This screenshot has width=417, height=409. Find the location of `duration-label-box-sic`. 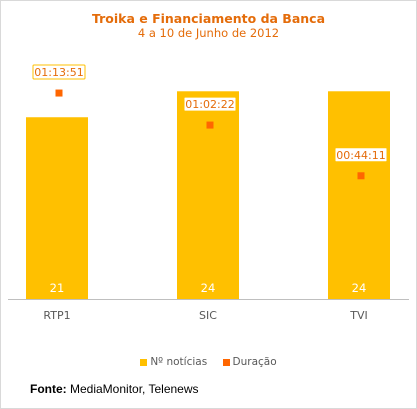

duration-label-box-sic is located at coordinates (210, 104).